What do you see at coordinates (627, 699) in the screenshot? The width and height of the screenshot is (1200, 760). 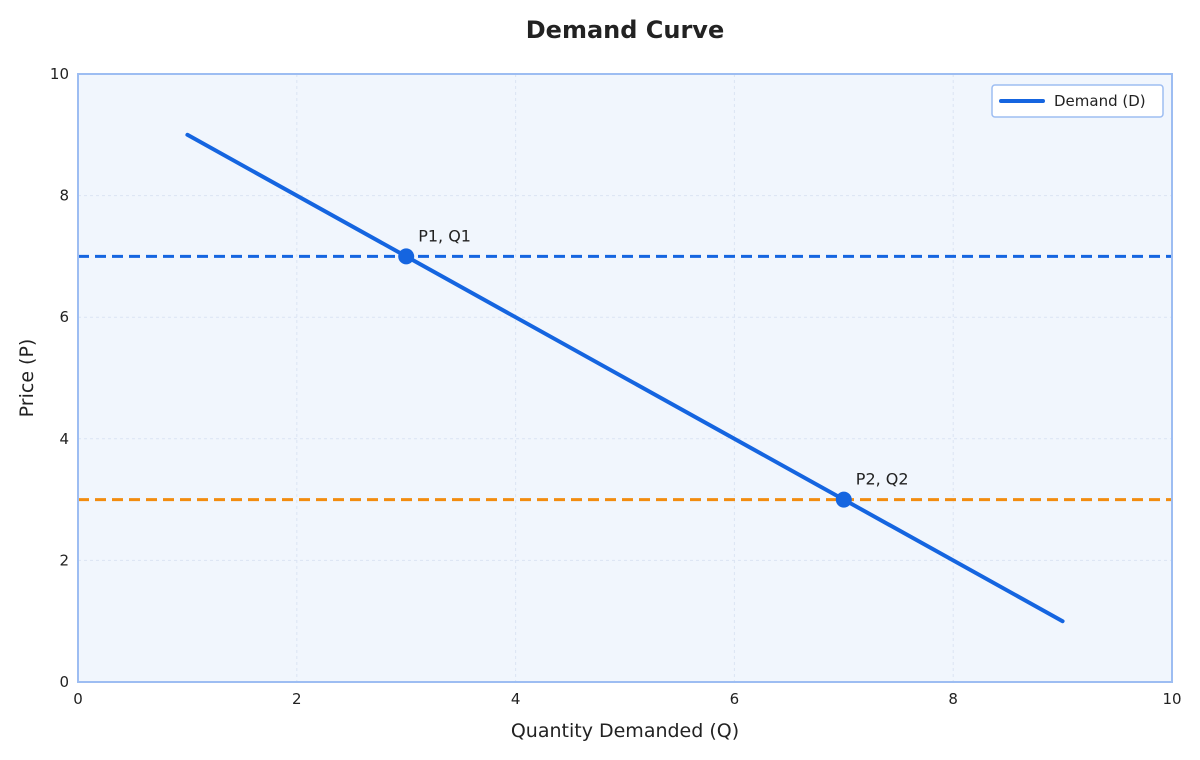 I see `x-axis-ticks: 0 2 4 6 8 10` at bounding box center [627, 699].